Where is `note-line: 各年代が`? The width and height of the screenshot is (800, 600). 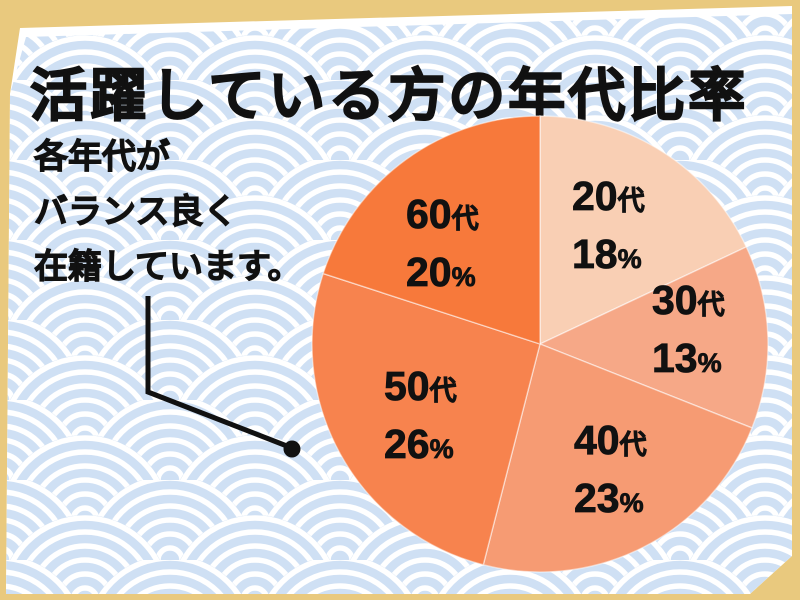 note-line: 各年代が is located at coordinates (102, 157).